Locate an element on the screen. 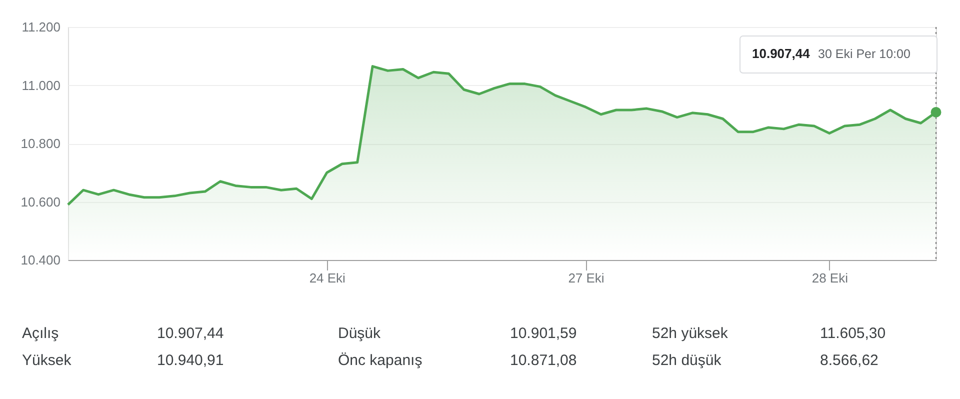 This screenshot has width=960, height=399. text: 10.901,59 is located at coordinates (543, 333).